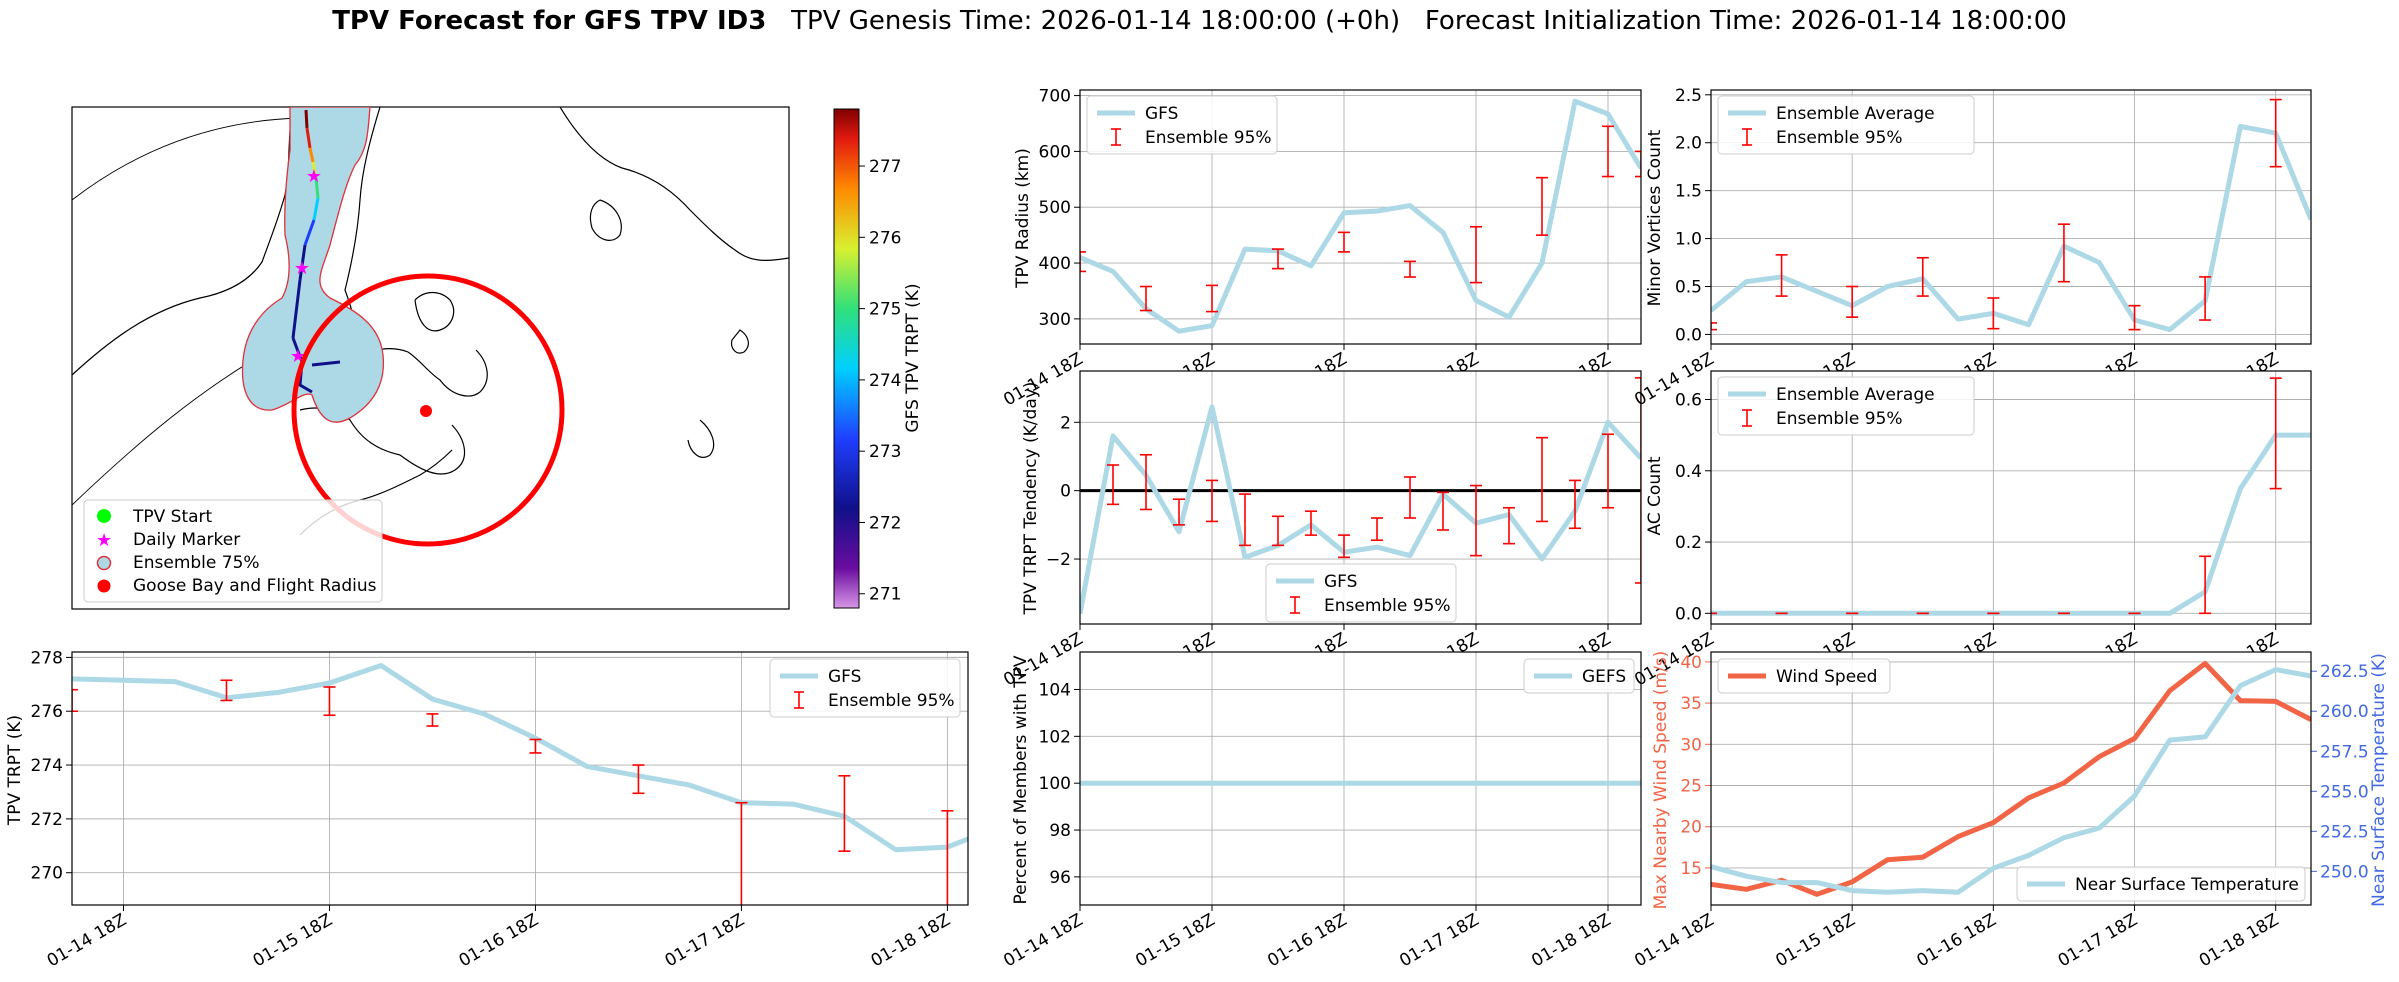 The width and height of the screenshot is (2399, 982). I want to click on y-tick-label: 600, so click(1055, 152).